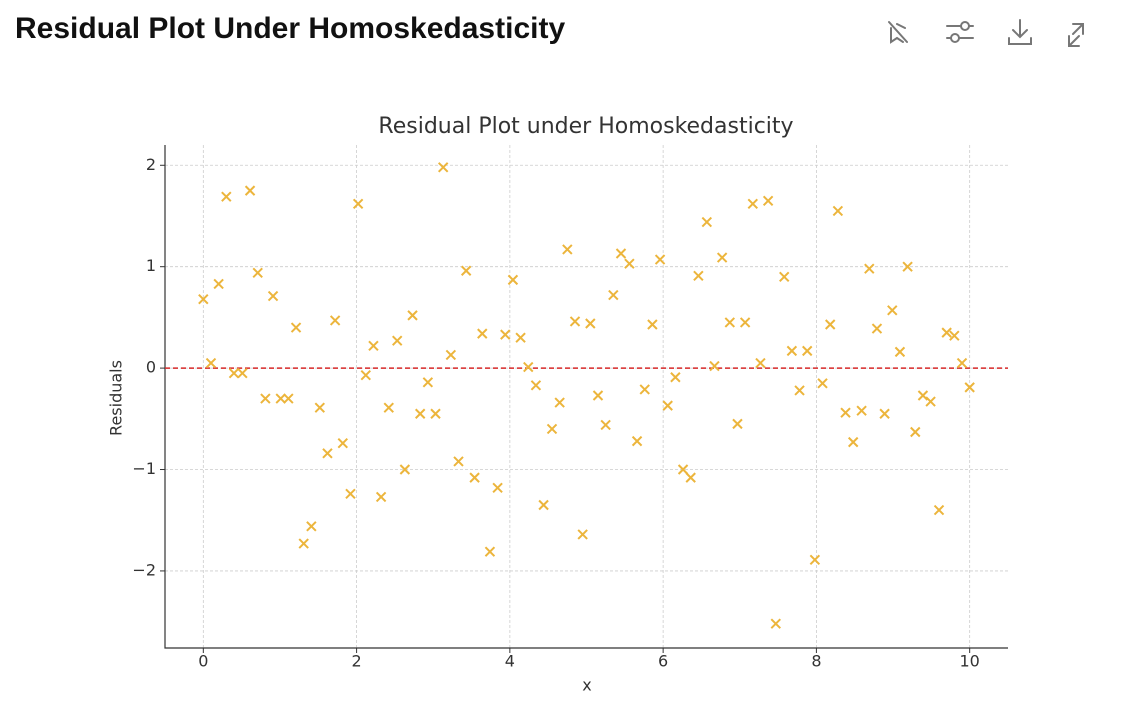 The width and height of the screenshot is (1133, 708). What do you see at coordinates (151, 367) in the screenshot?
I see `y-tick-label: 0` at bounding box center [151, 367].